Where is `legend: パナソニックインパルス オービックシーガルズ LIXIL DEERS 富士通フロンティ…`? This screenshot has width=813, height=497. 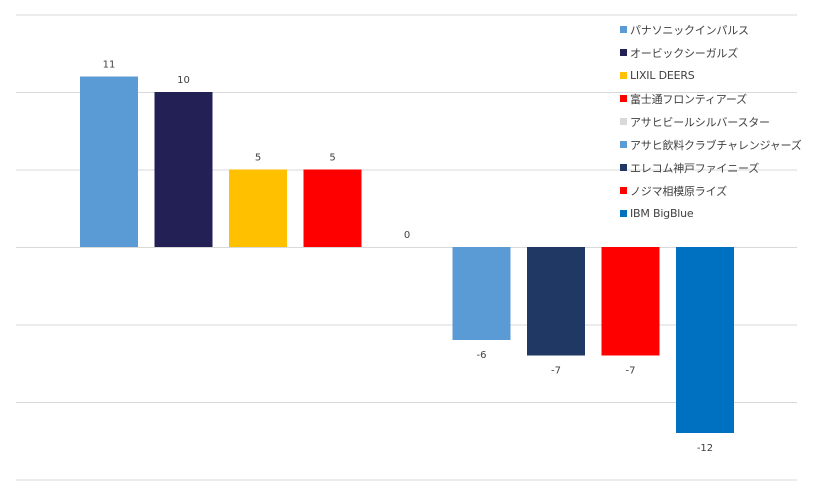 legend: パナソニックインパルス オービックシーガルズ LIXIL DEERS 富士通フロンティ… is located at coordinates (715, 121).